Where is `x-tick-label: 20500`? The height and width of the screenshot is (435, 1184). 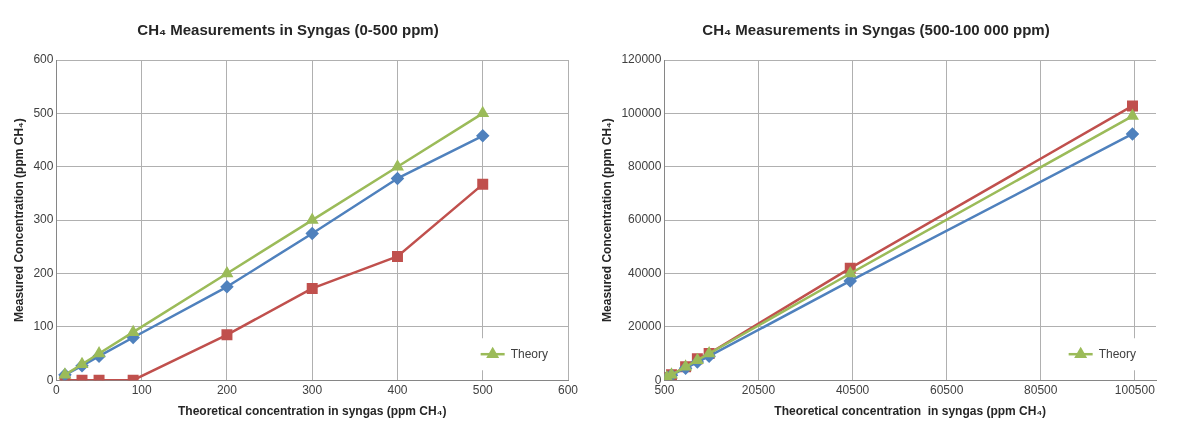 x-tick-label: 20500 is located at coordinates (758, 389).